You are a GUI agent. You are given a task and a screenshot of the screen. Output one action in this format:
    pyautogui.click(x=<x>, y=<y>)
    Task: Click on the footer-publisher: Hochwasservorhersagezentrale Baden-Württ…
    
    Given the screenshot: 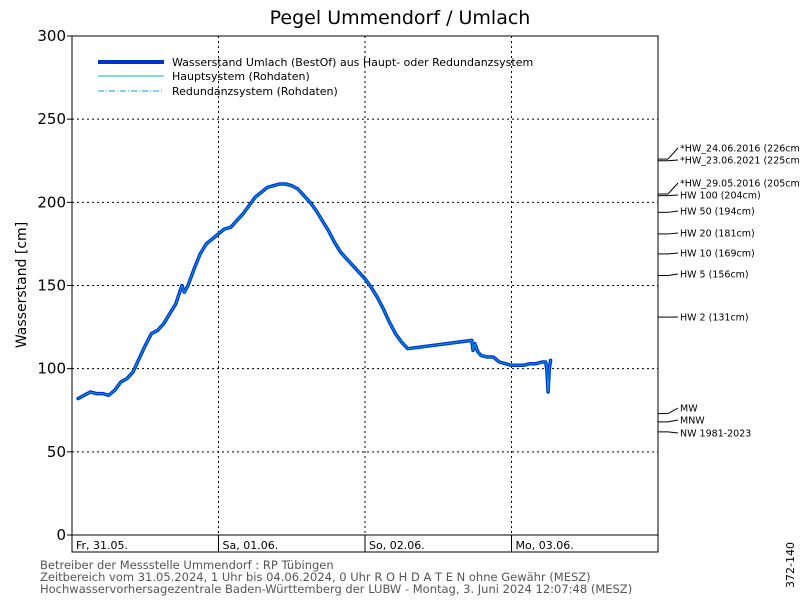 What is the action you would take?
    pyautogui.click(x=336, y=589)
    